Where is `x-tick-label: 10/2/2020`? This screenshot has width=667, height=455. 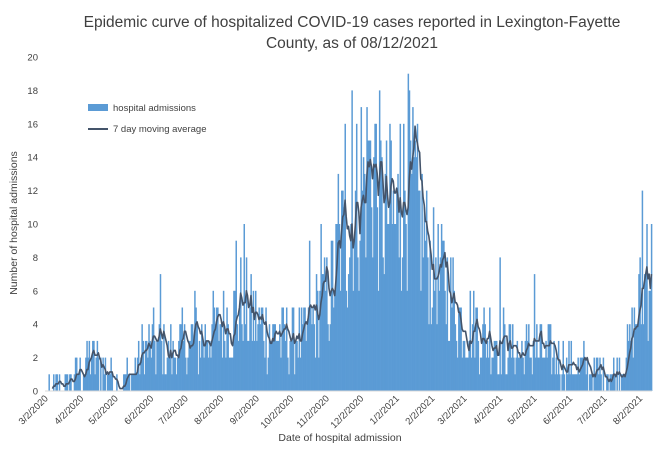
x-tick-label: 10/2/2020 is located at coordinates (278, 412).